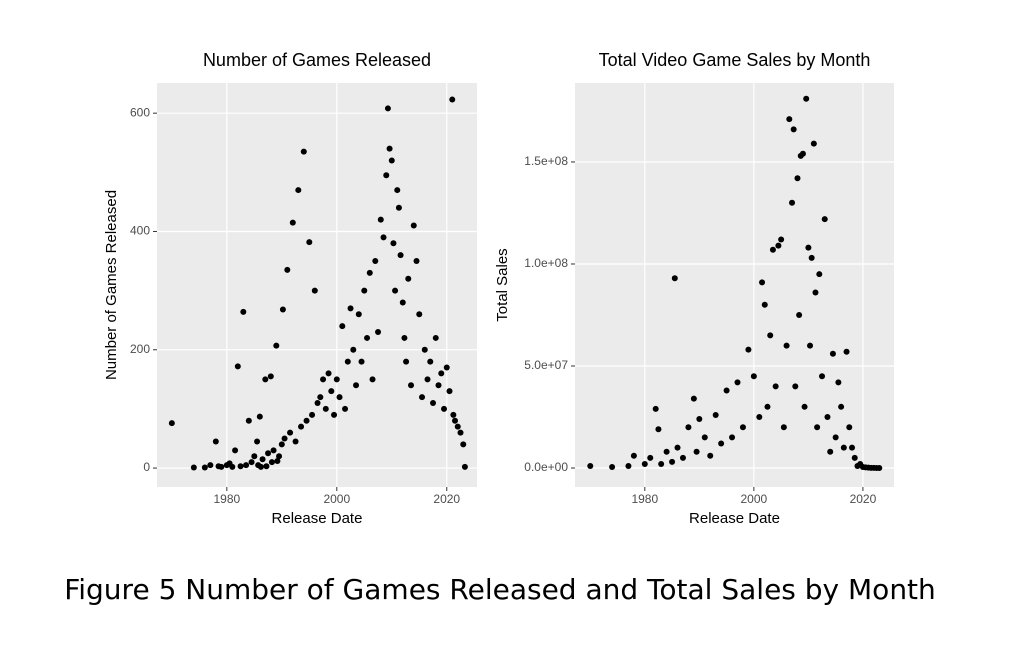 The height and width of the screenshot is (650, 1030). What do you see at coordinates (226, 499) in the screenshot?
I see `x-tick-label: 1980` at bounding box center [226, 499].